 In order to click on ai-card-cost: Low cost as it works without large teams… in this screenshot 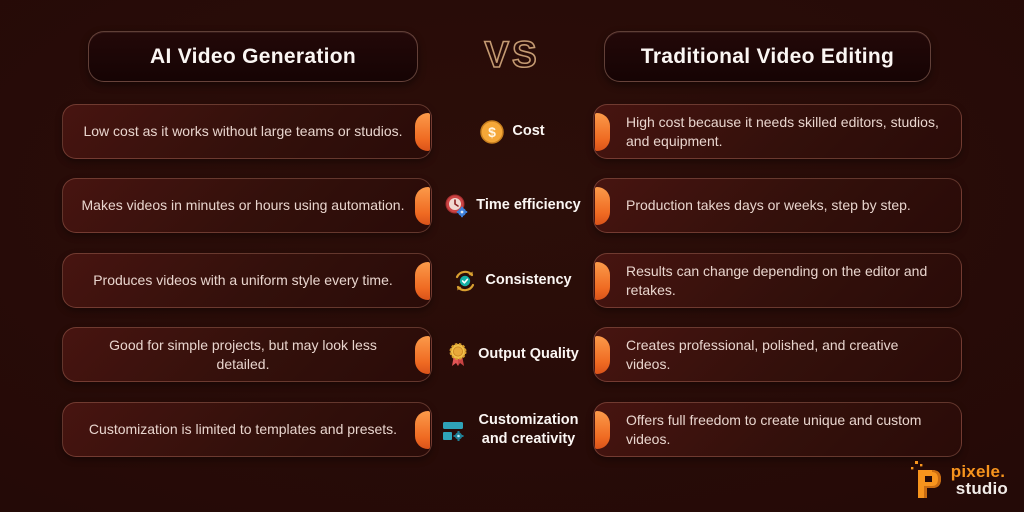, I will do `click(247, 131)`.